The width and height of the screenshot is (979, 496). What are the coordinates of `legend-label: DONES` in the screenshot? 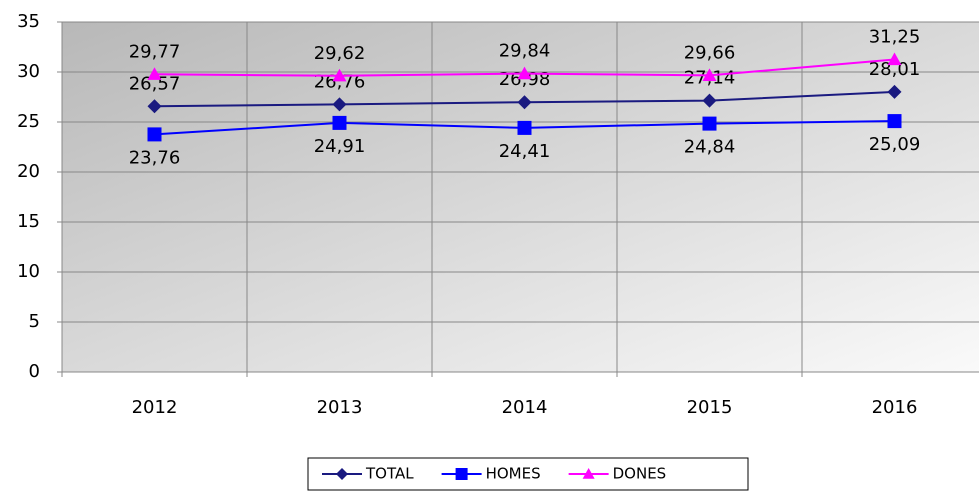 It's located at (640, 474).